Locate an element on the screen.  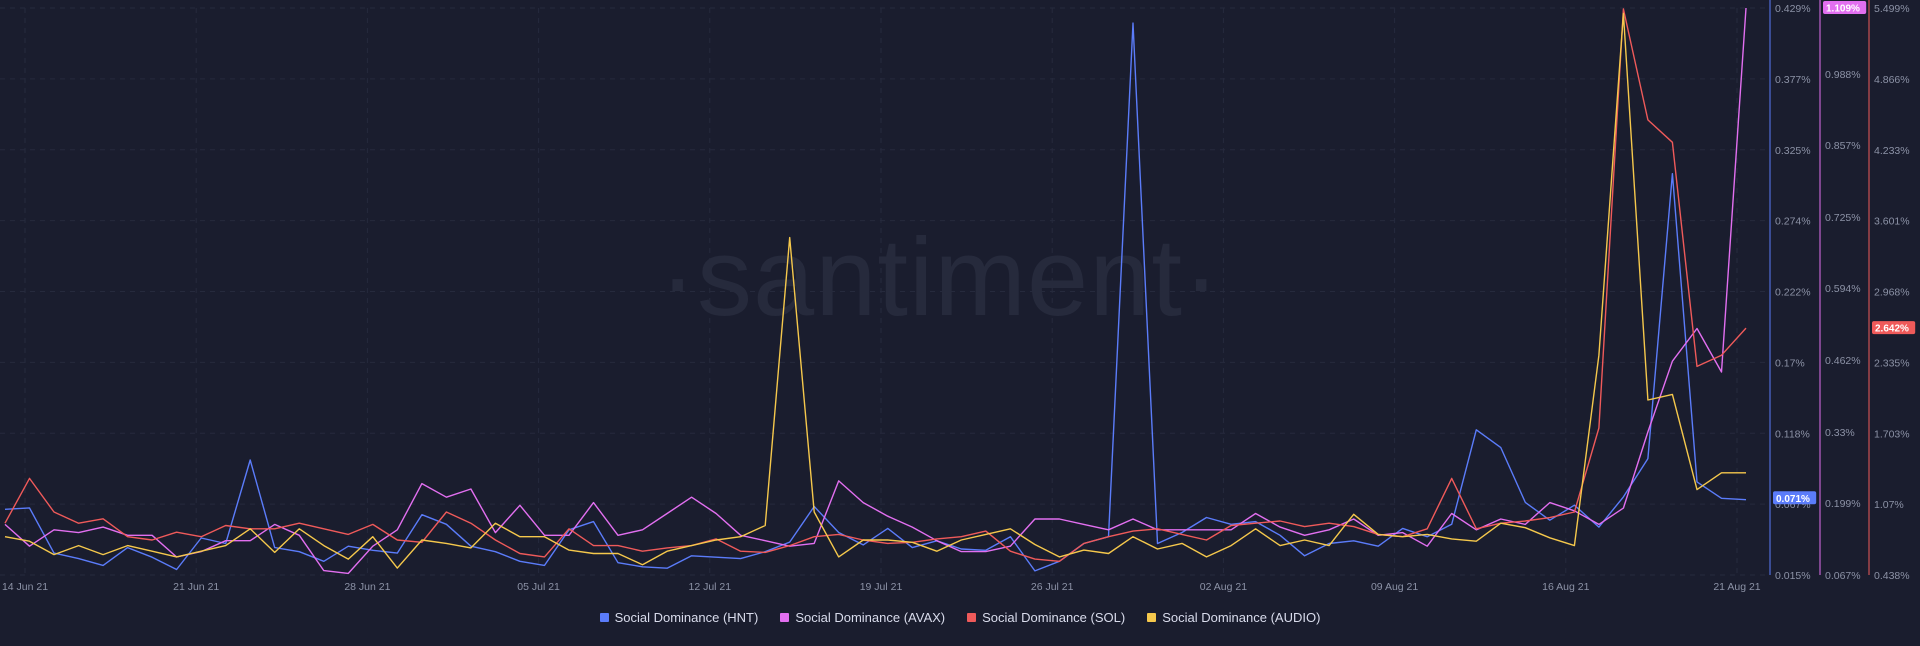
y-tick-label-hnt: 0.377% is located at coordinates (1793, 80).